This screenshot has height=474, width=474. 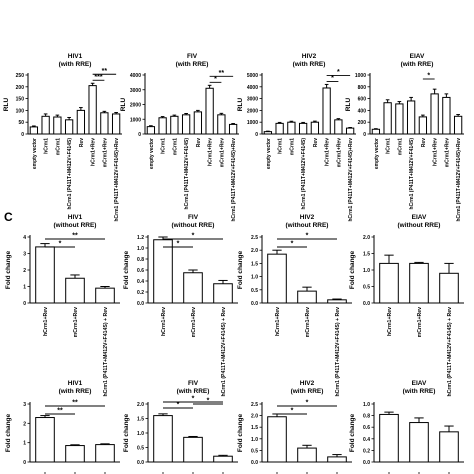 What do you see at coordinates (94, 152) in the screenshot?
I see `x-tick-label: hCrm1+Rev` at bounding box center [94, 152].